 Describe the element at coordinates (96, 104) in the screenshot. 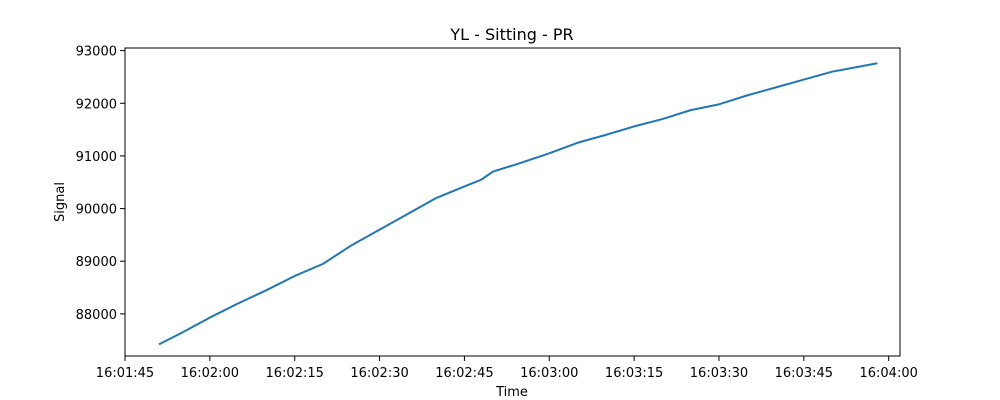

I see `y-tick-label: 92000` at that location.